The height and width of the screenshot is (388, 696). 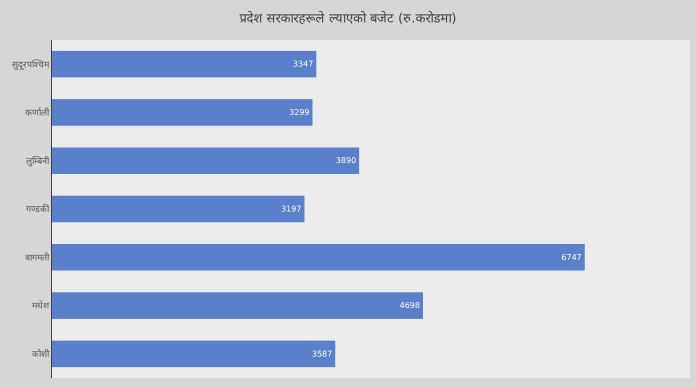 I want to click on y-tick-label: कर्णाली, so click(x=37, y=112).